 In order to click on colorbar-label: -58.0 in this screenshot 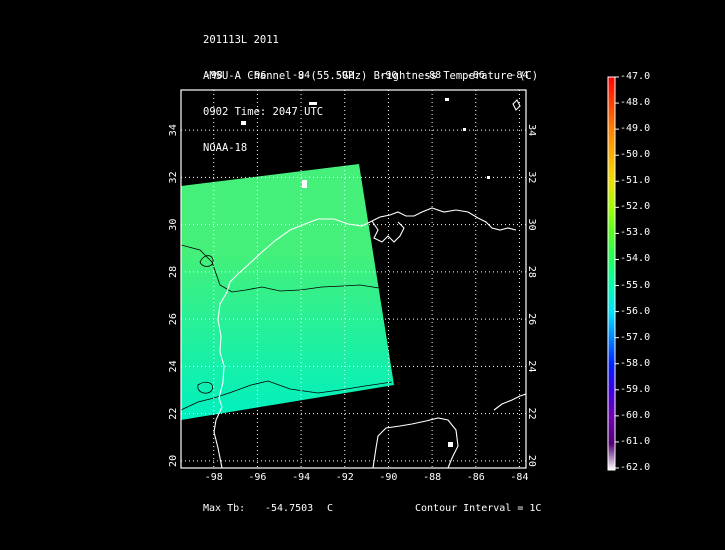, I will do `click(635, 363)`.